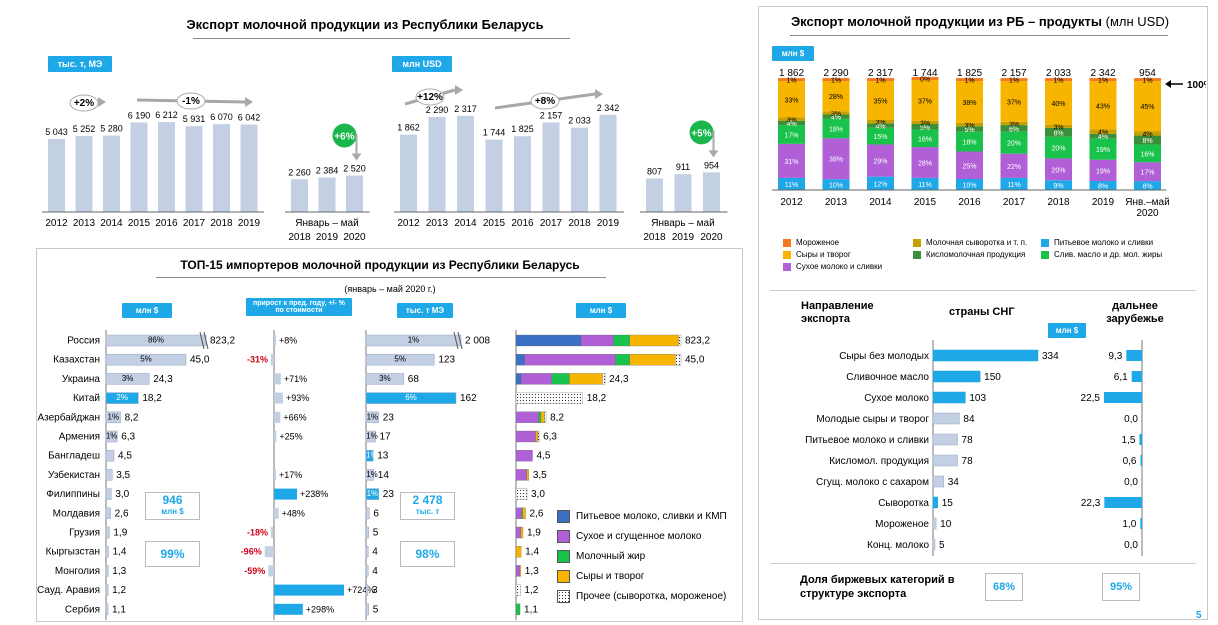 The image size is (1218, 625). Describe the element at coordinates (563, 536) in the screenshot. I see `legend-swatch` at that location.